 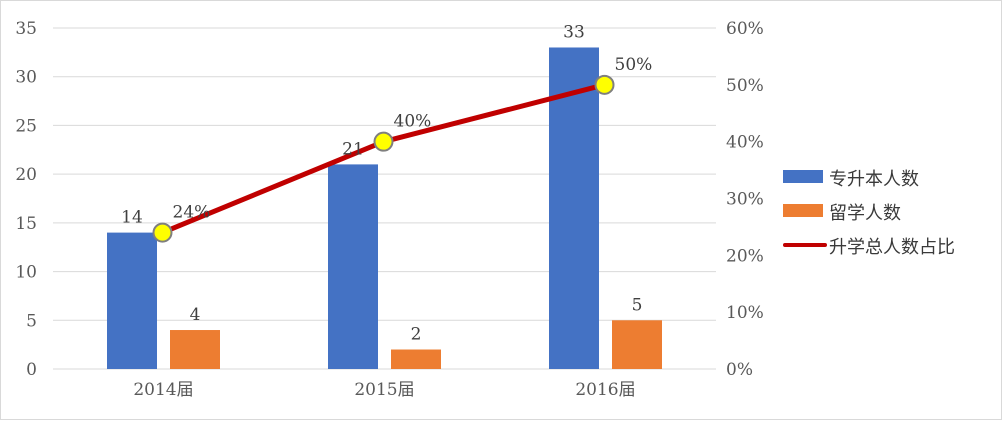 What do you see at coordinates (574, 32) in the screenshot?
I see `bar-value-label: 33` at bounding box center [574, 32].